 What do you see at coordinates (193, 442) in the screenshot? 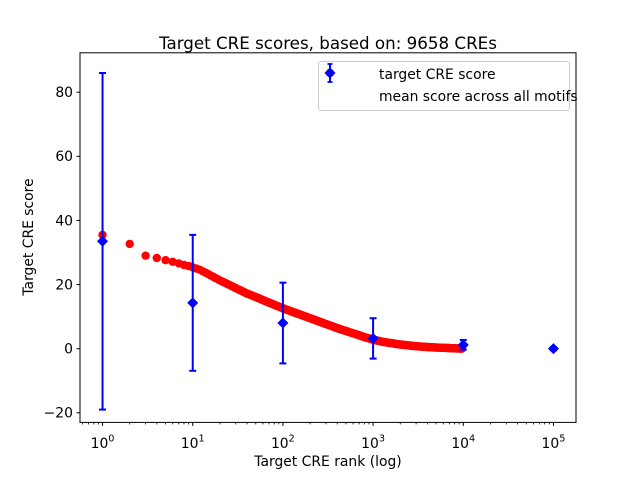
I see `x-tick-label: 10¹` at bounding box center [193, 442].